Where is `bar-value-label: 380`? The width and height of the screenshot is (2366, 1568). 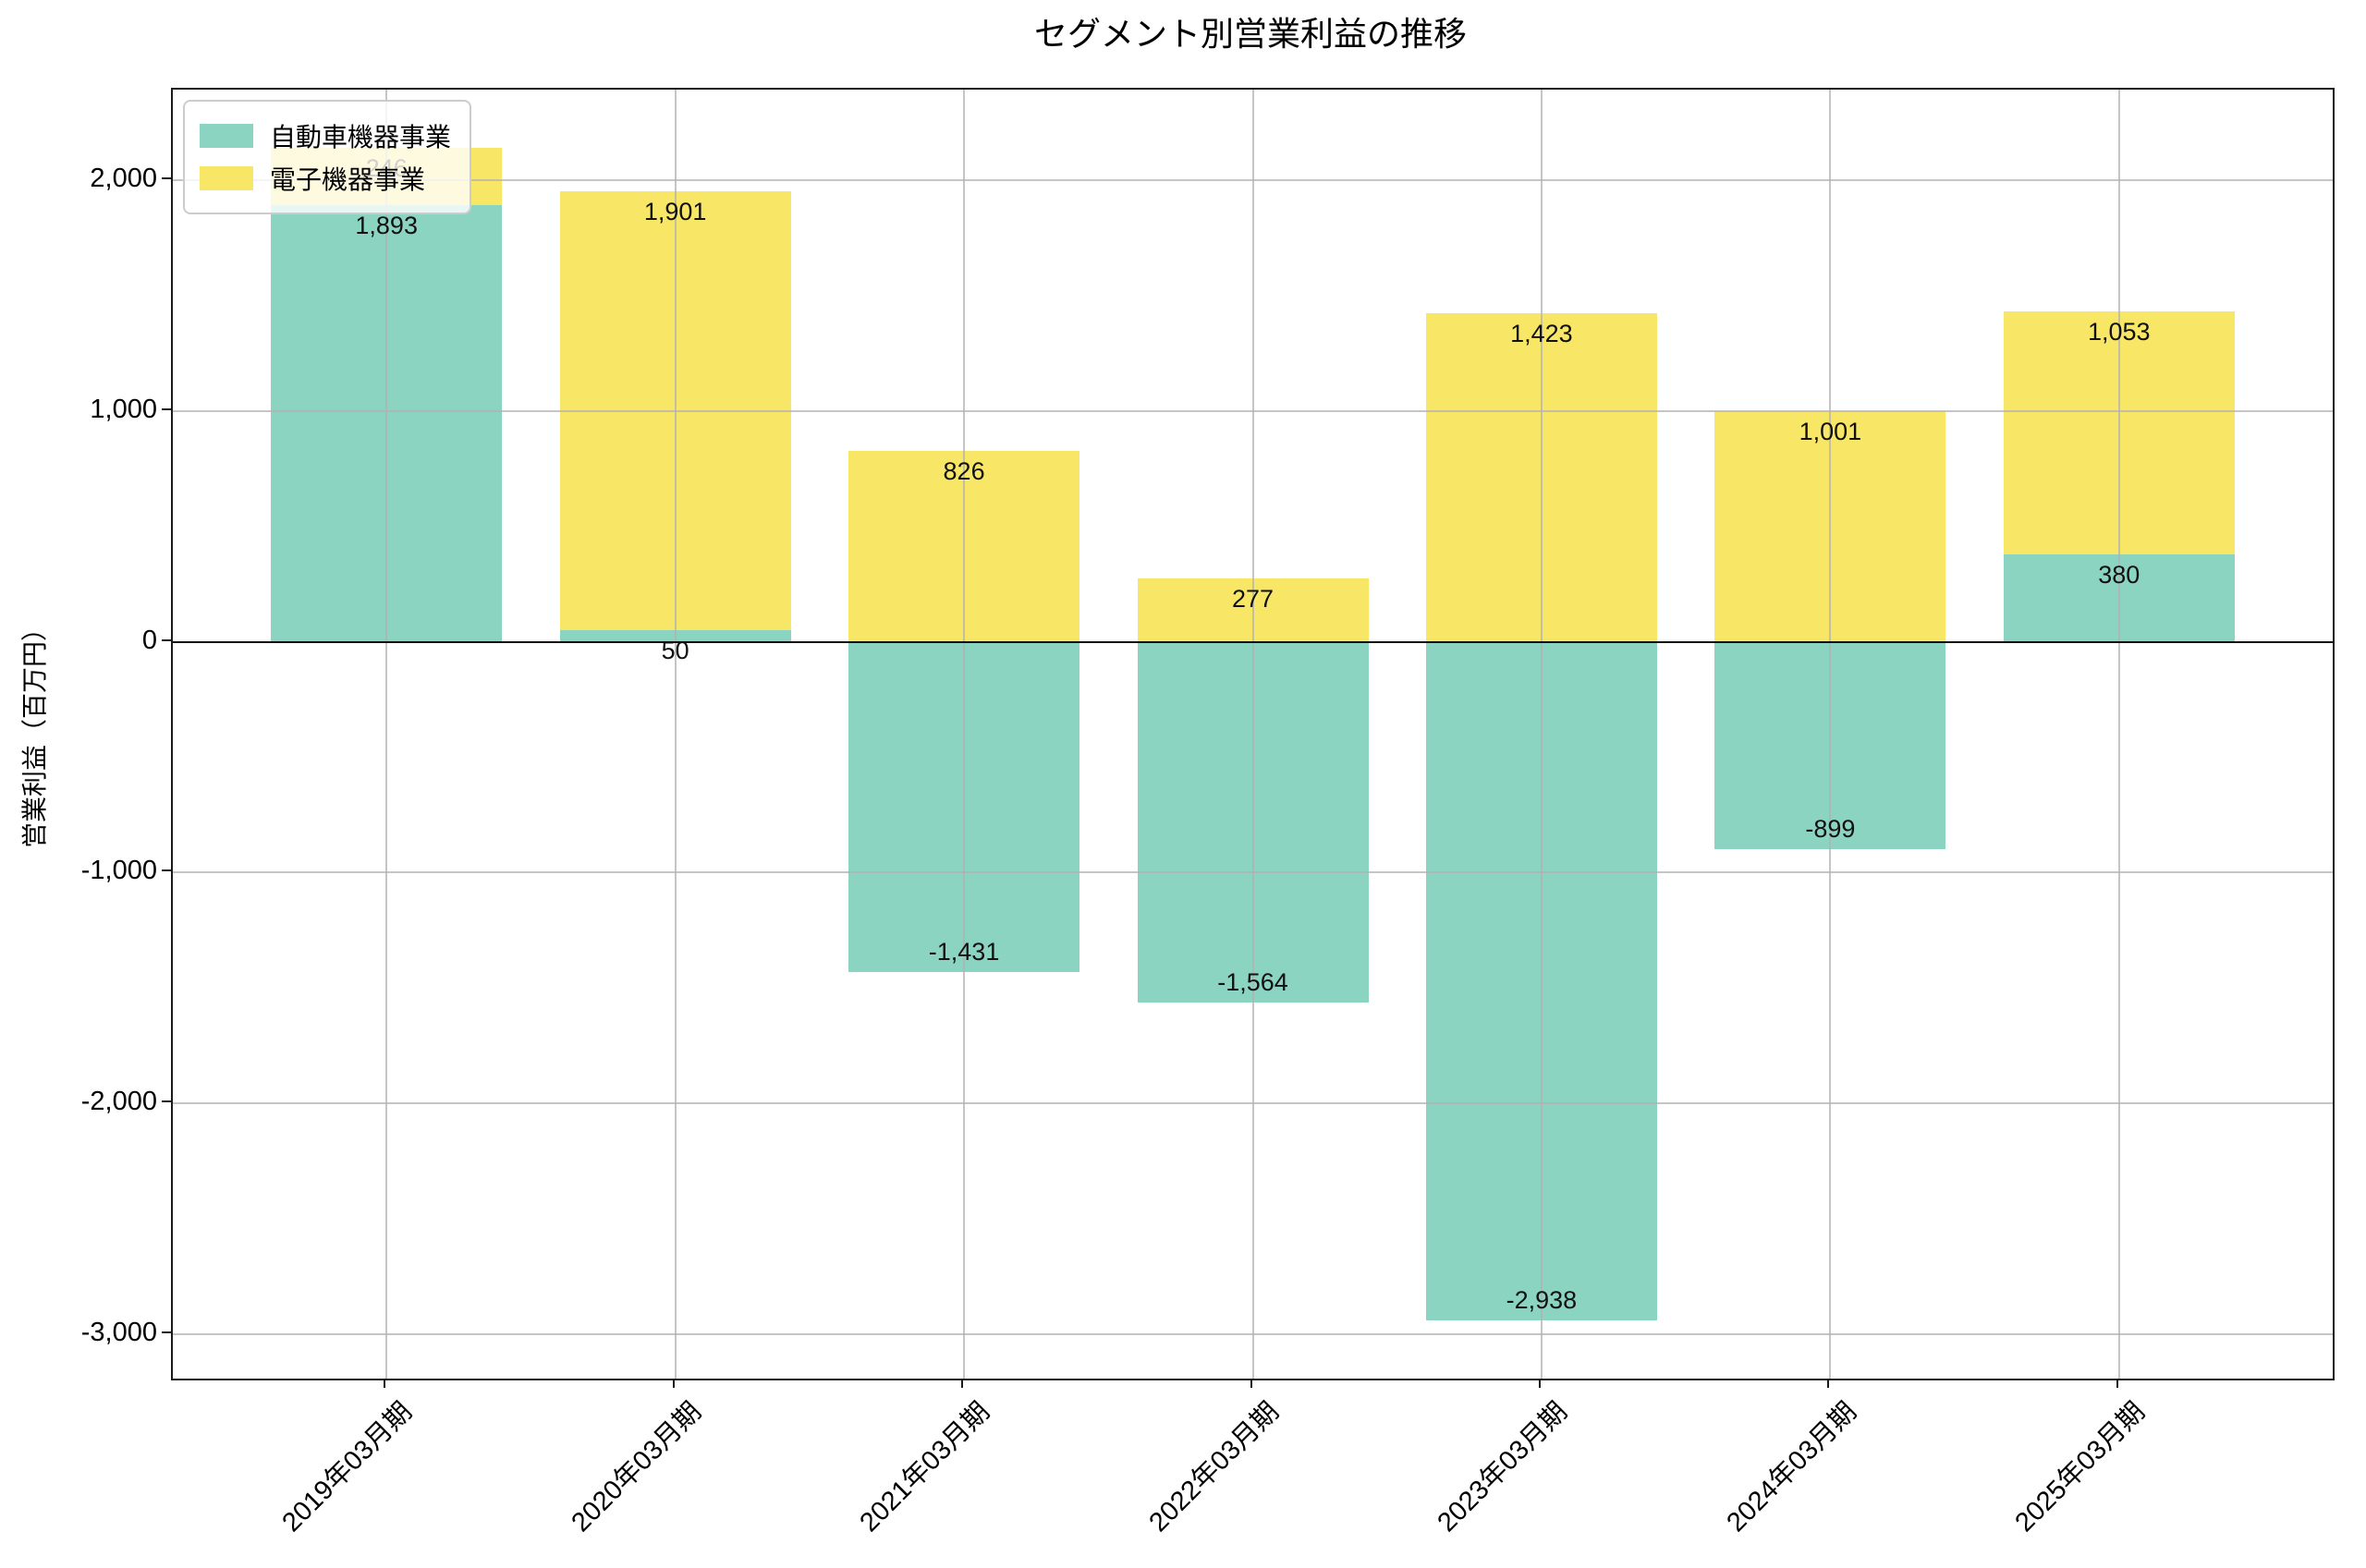 bar-value-label: 380 is located at coordinates (2119, 574).